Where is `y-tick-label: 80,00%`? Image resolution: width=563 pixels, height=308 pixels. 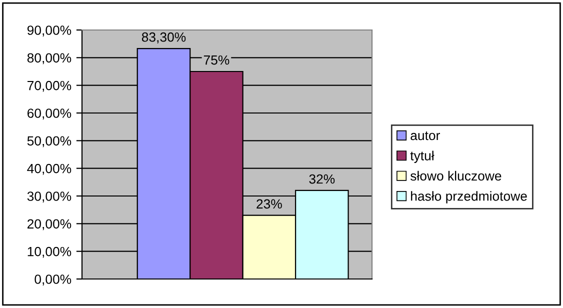
y-tick-label: 80,00% is located at coordinates (49, 58).